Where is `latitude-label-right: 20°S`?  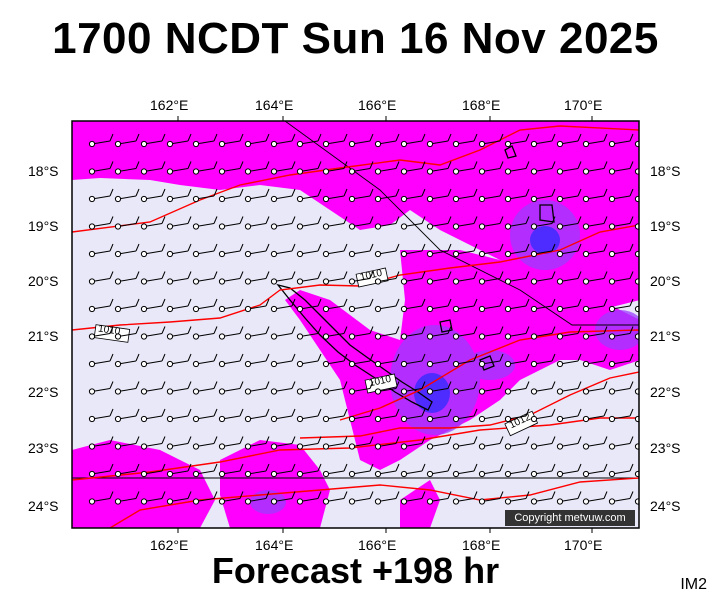
latitude-label-right: 20°S is located at coordinates (665, 281).